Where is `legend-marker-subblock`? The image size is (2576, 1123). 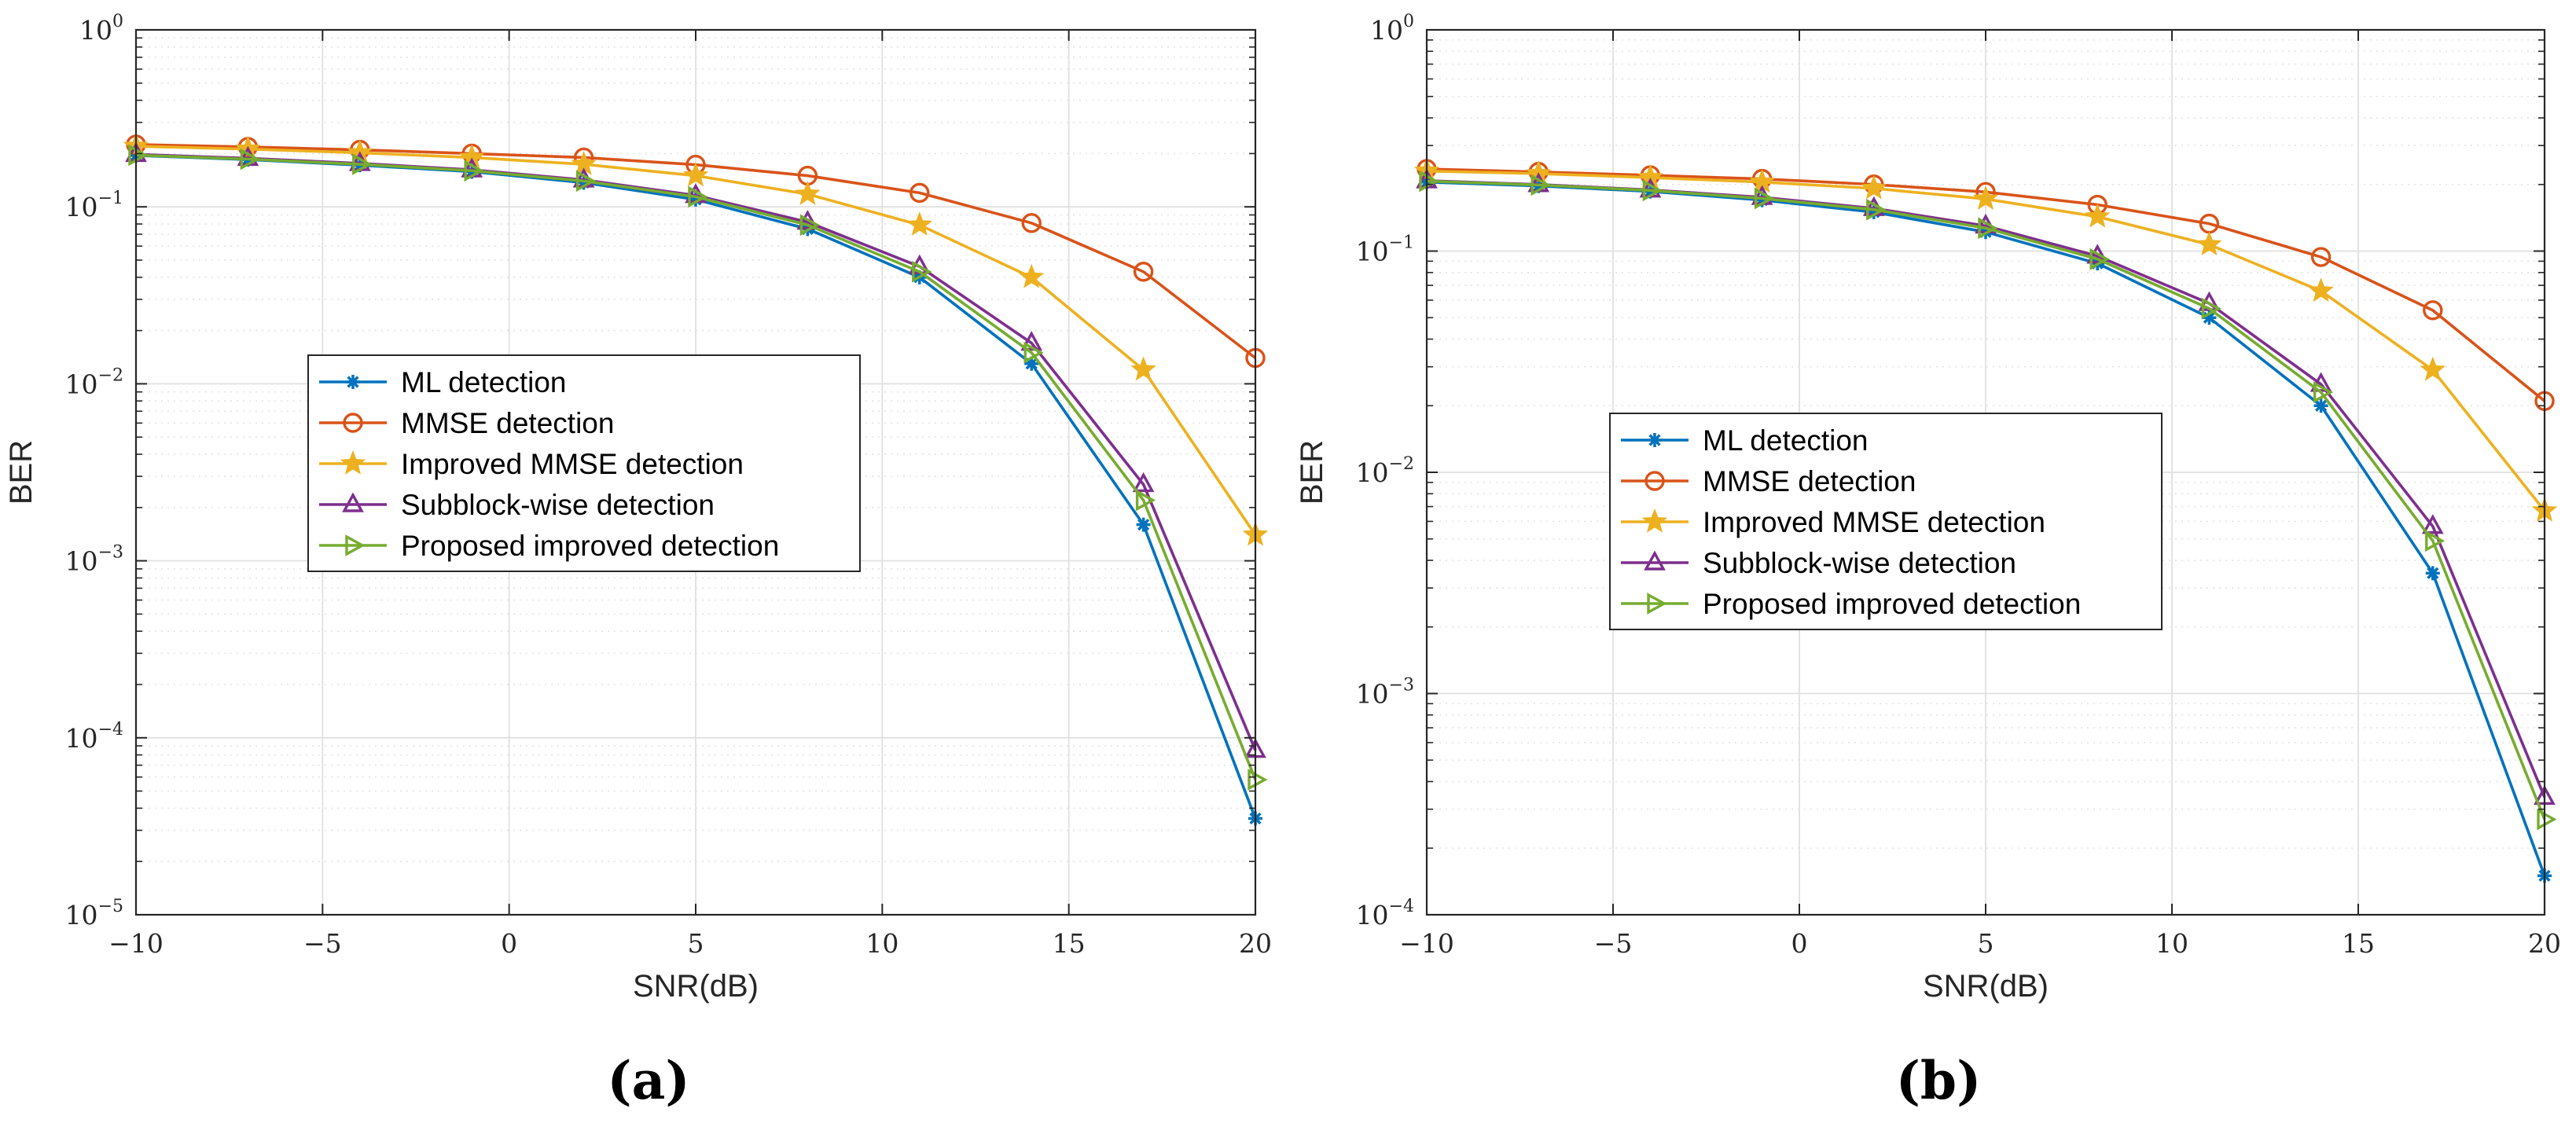
legend-marker-subblock is located at coordinates (353, 502).